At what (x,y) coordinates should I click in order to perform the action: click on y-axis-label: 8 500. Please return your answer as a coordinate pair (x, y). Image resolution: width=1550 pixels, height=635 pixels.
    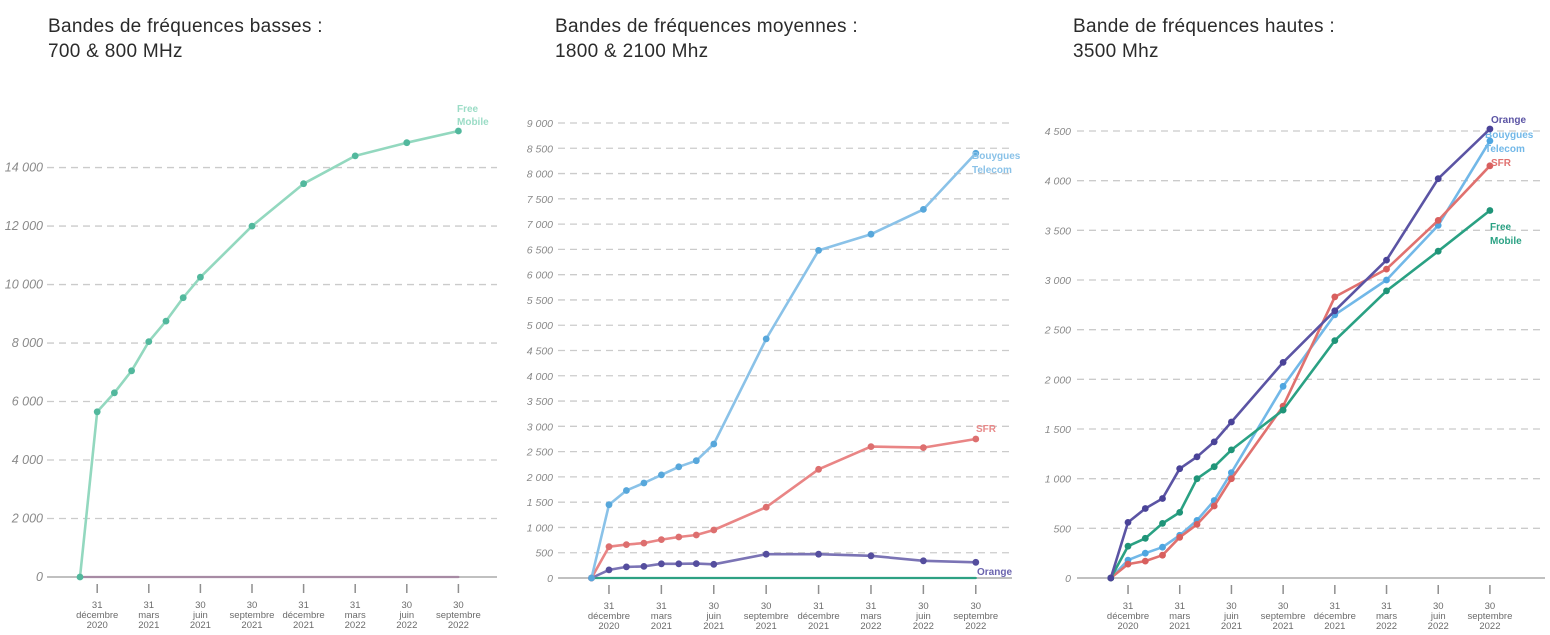
    Looking at the image, I should click on (540, 149).